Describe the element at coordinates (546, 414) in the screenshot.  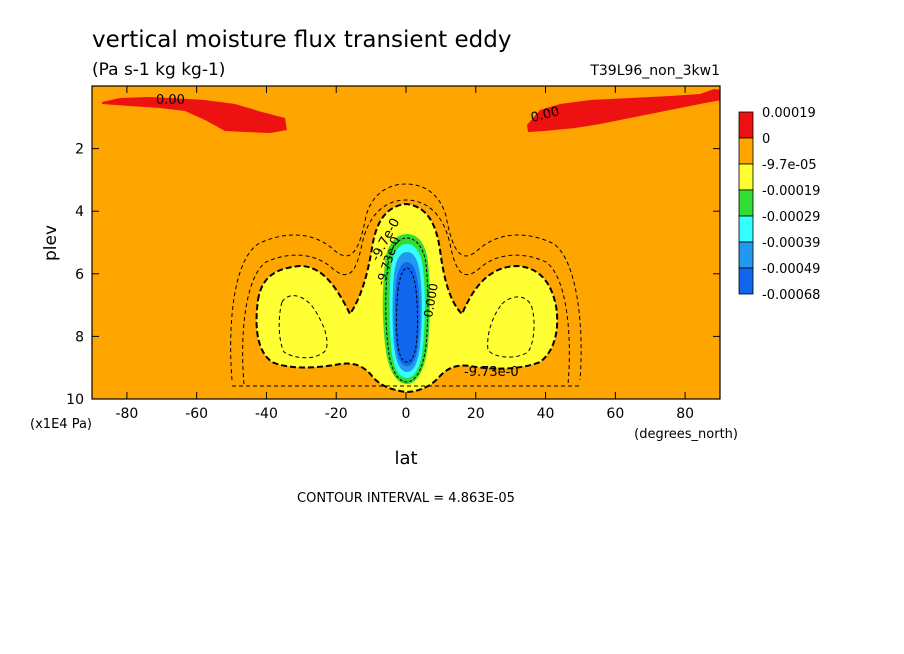
I see `x-tick-label: 40` at that location.